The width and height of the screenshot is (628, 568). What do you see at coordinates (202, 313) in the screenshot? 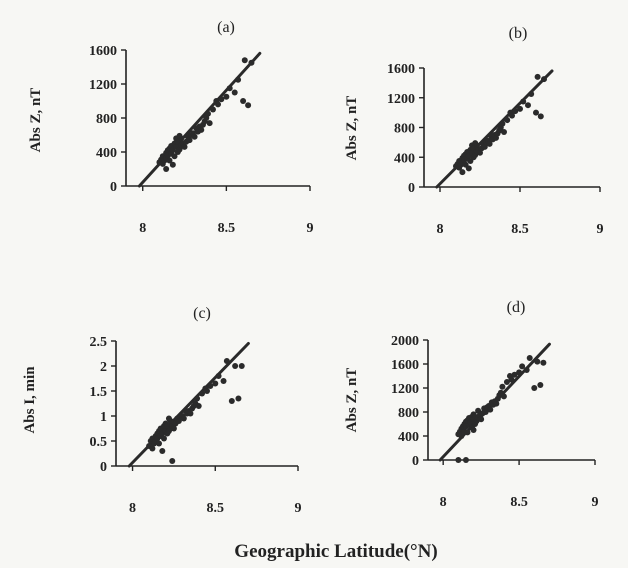
I see `panel-label: (c)` at bounding box center [202, 313].